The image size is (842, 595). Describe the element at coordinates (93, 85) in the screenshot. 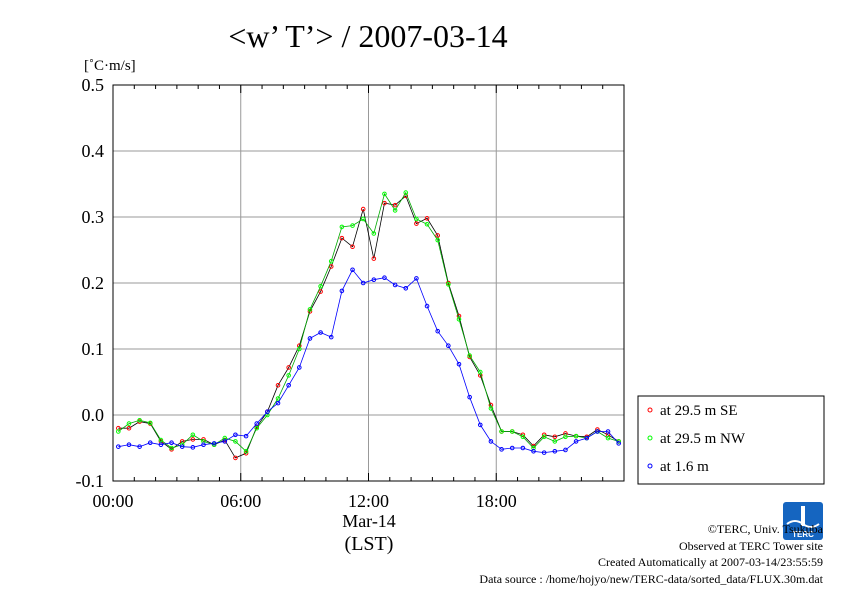

I see `y-tick-label: 0.5` at that location.